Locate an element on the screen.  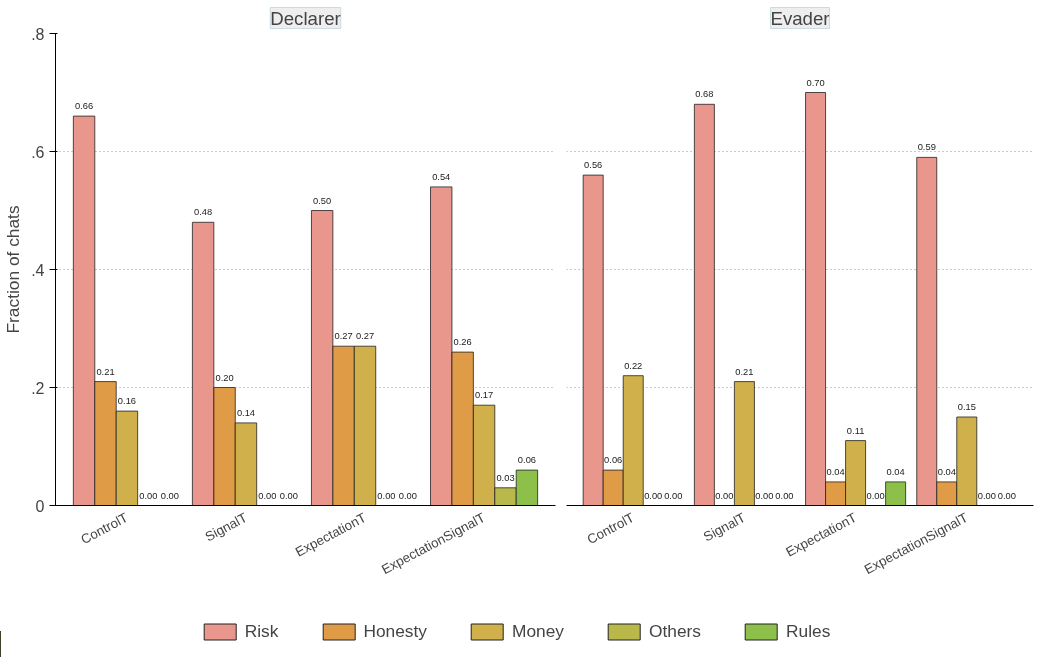
y-tick-label: .2 is located at coordinates (38, 388).